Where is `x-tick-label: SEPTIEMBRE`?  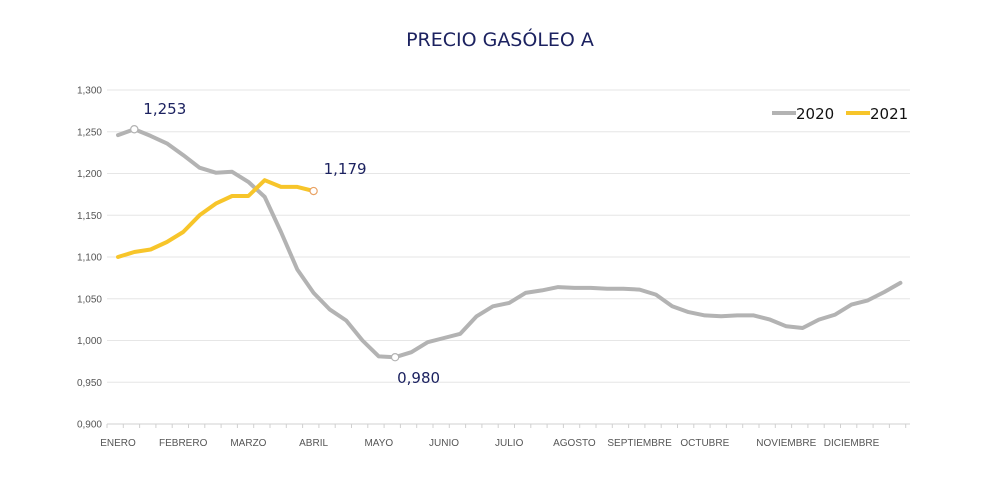 x-tick-label: SEPTIEMBRE is located at coordinates (639, 443).